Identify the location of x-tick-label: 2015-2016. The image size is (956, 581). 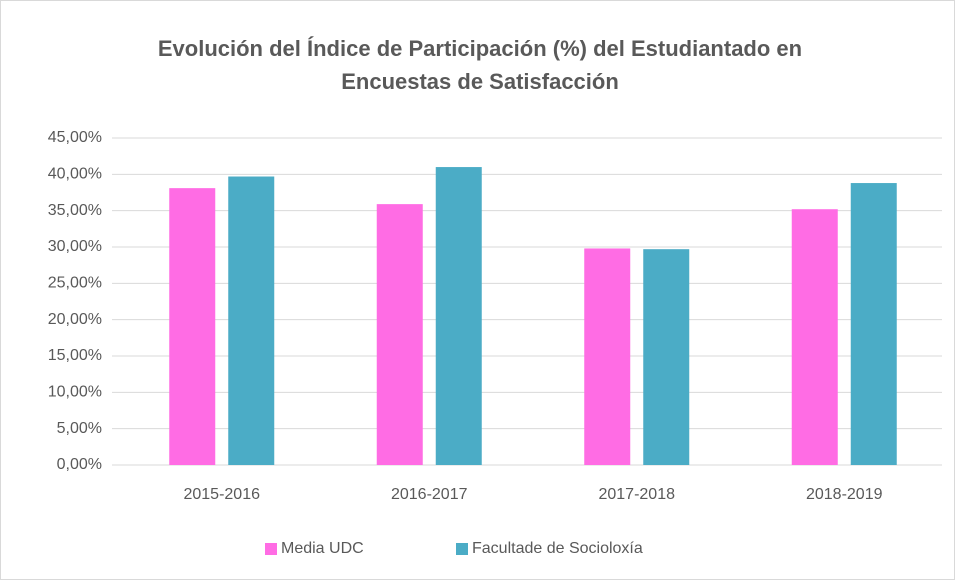
(221, 494).